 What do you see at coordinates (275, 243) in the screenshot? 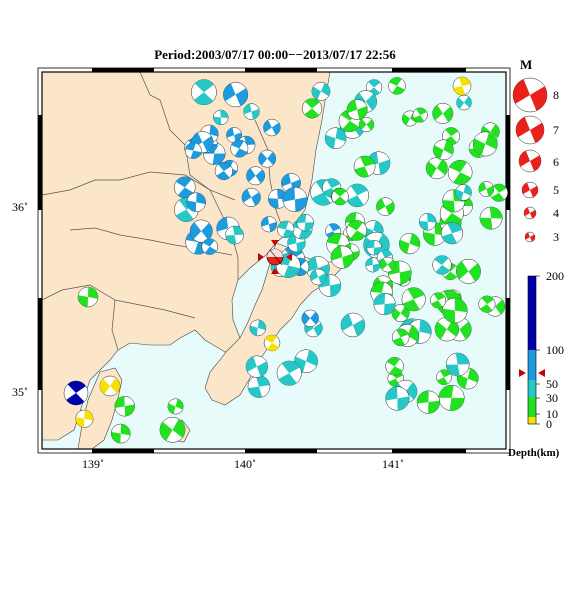
I see `marker-arrow-top` at bounding box center [275, 243].